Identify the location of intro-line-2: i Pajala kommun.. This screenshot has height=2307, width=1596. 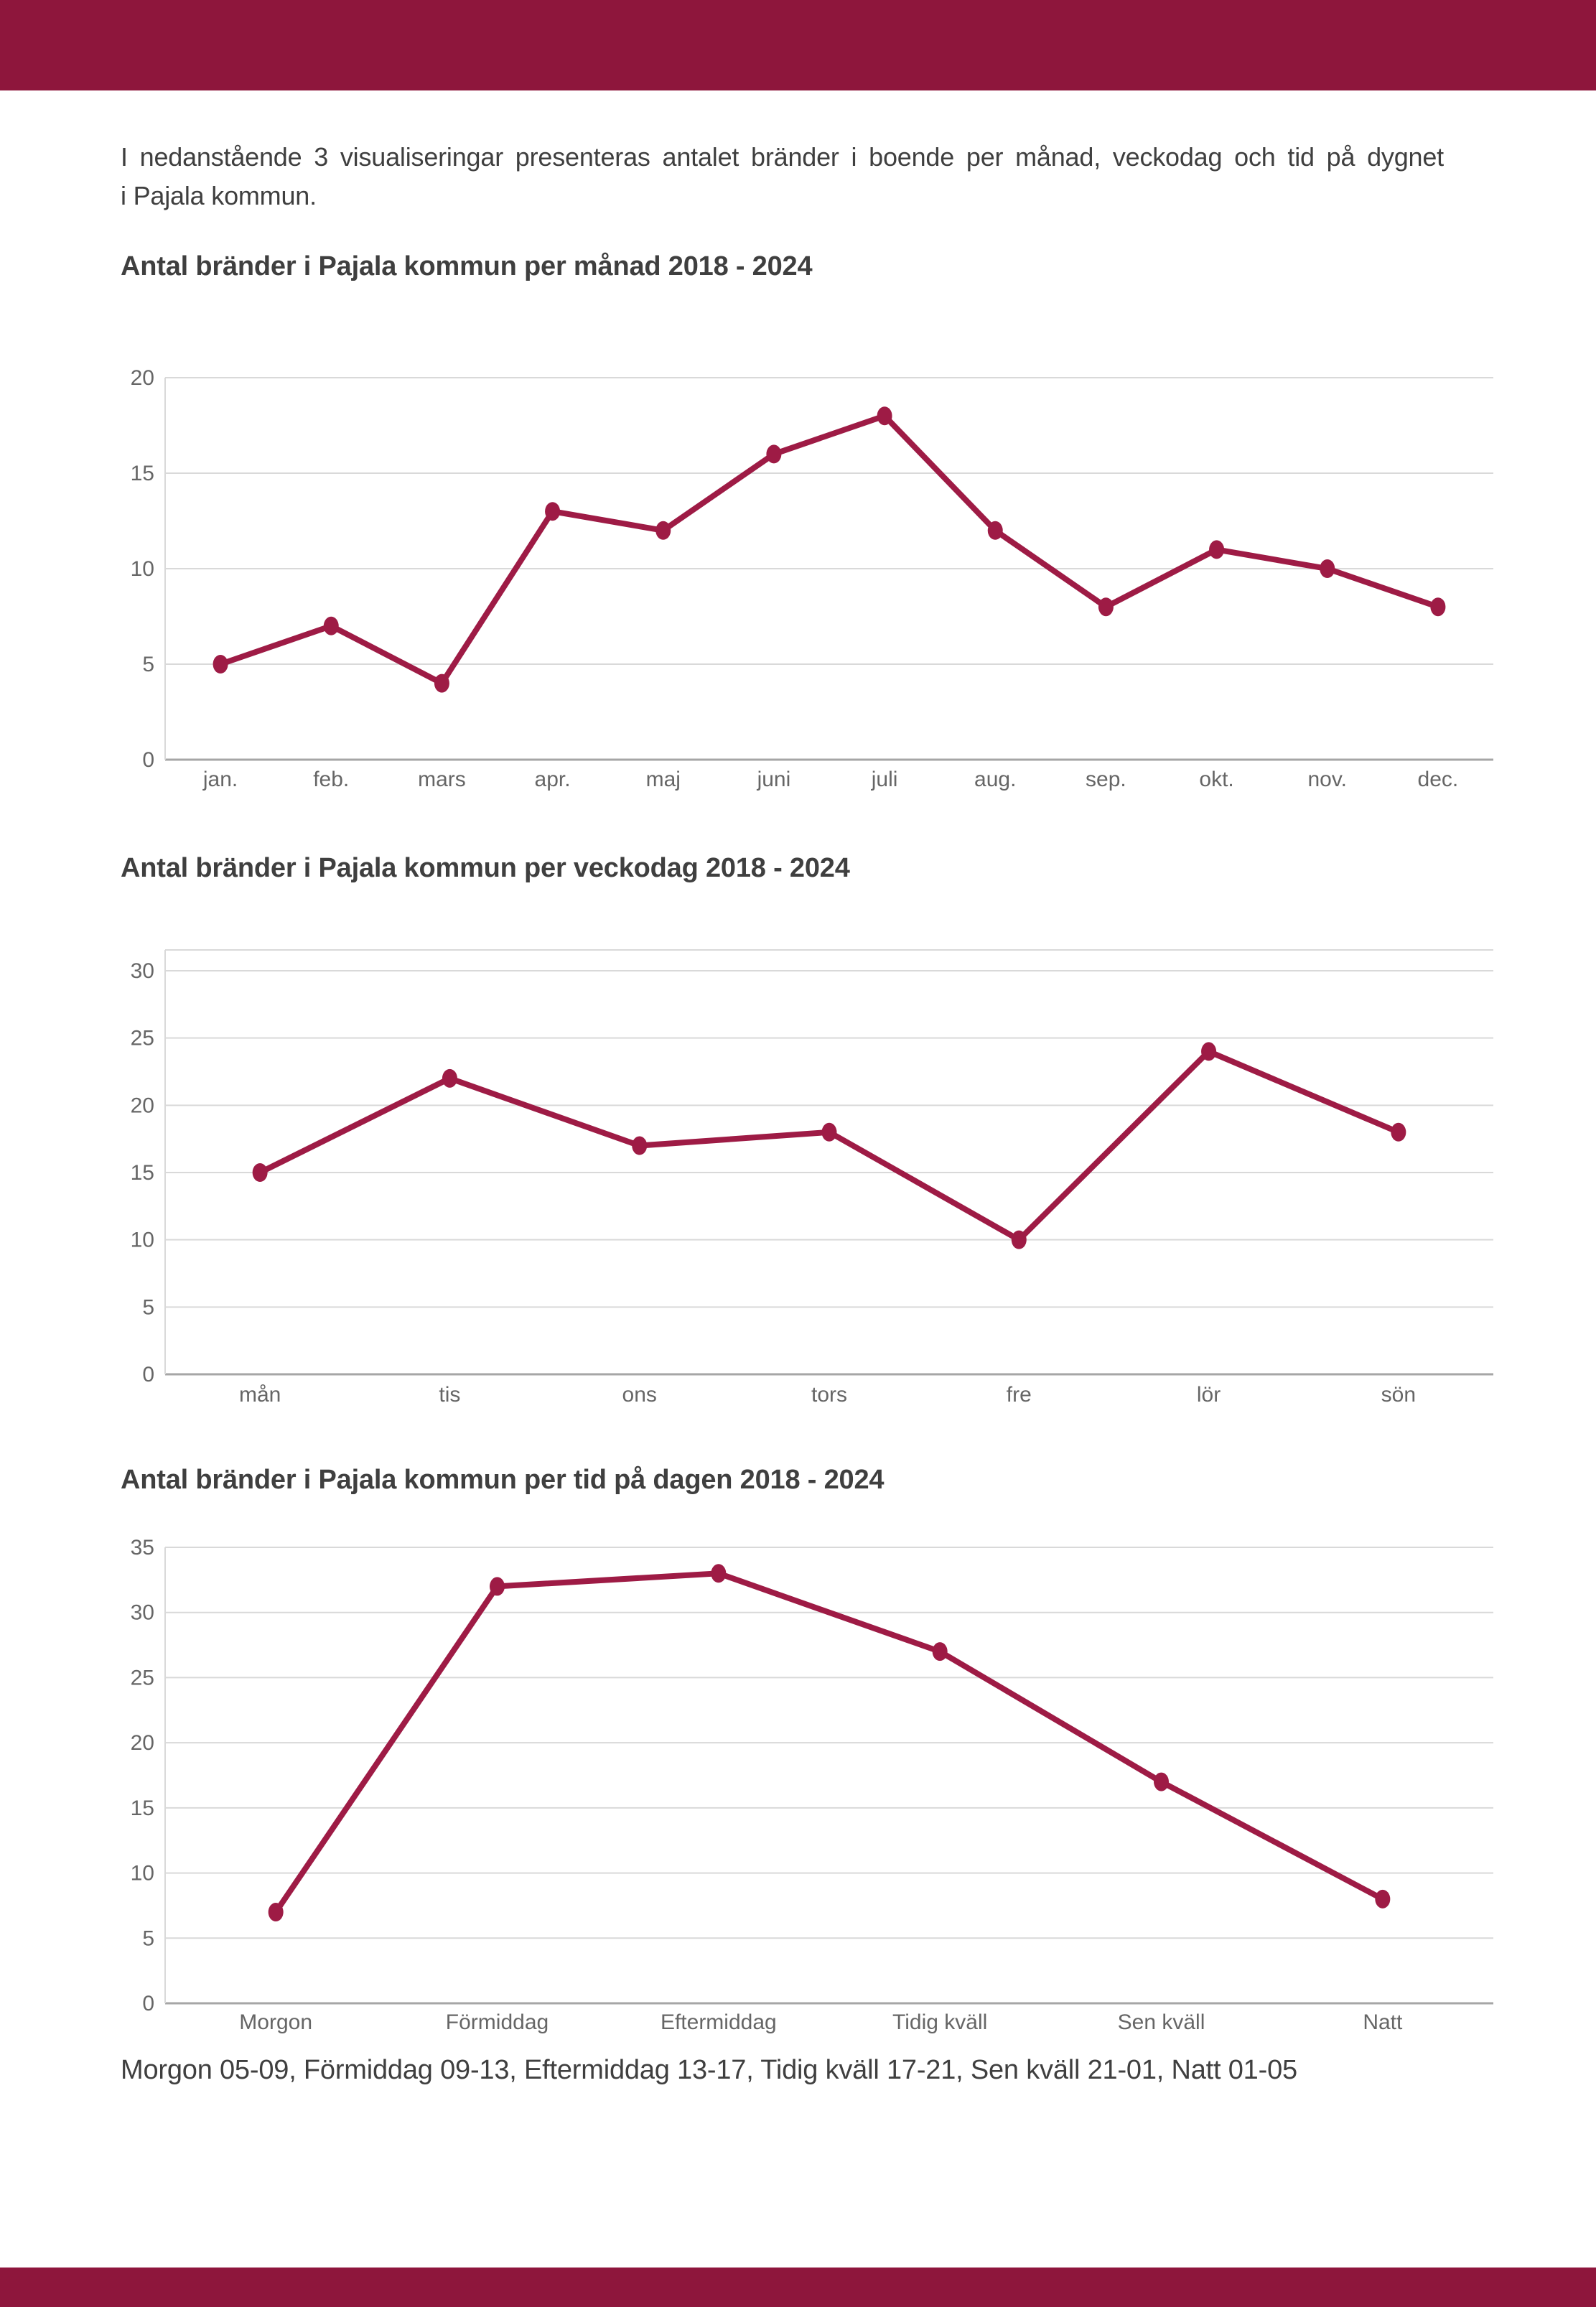
(219, 195).